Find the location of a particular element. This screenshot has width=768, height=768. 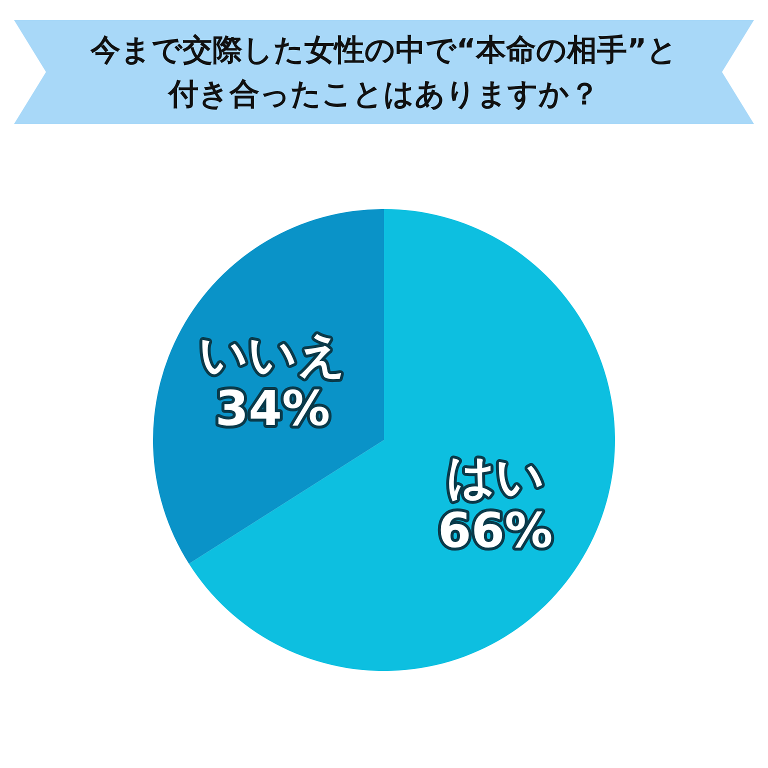

data-label: 66% is located at coordinates (495, 531).